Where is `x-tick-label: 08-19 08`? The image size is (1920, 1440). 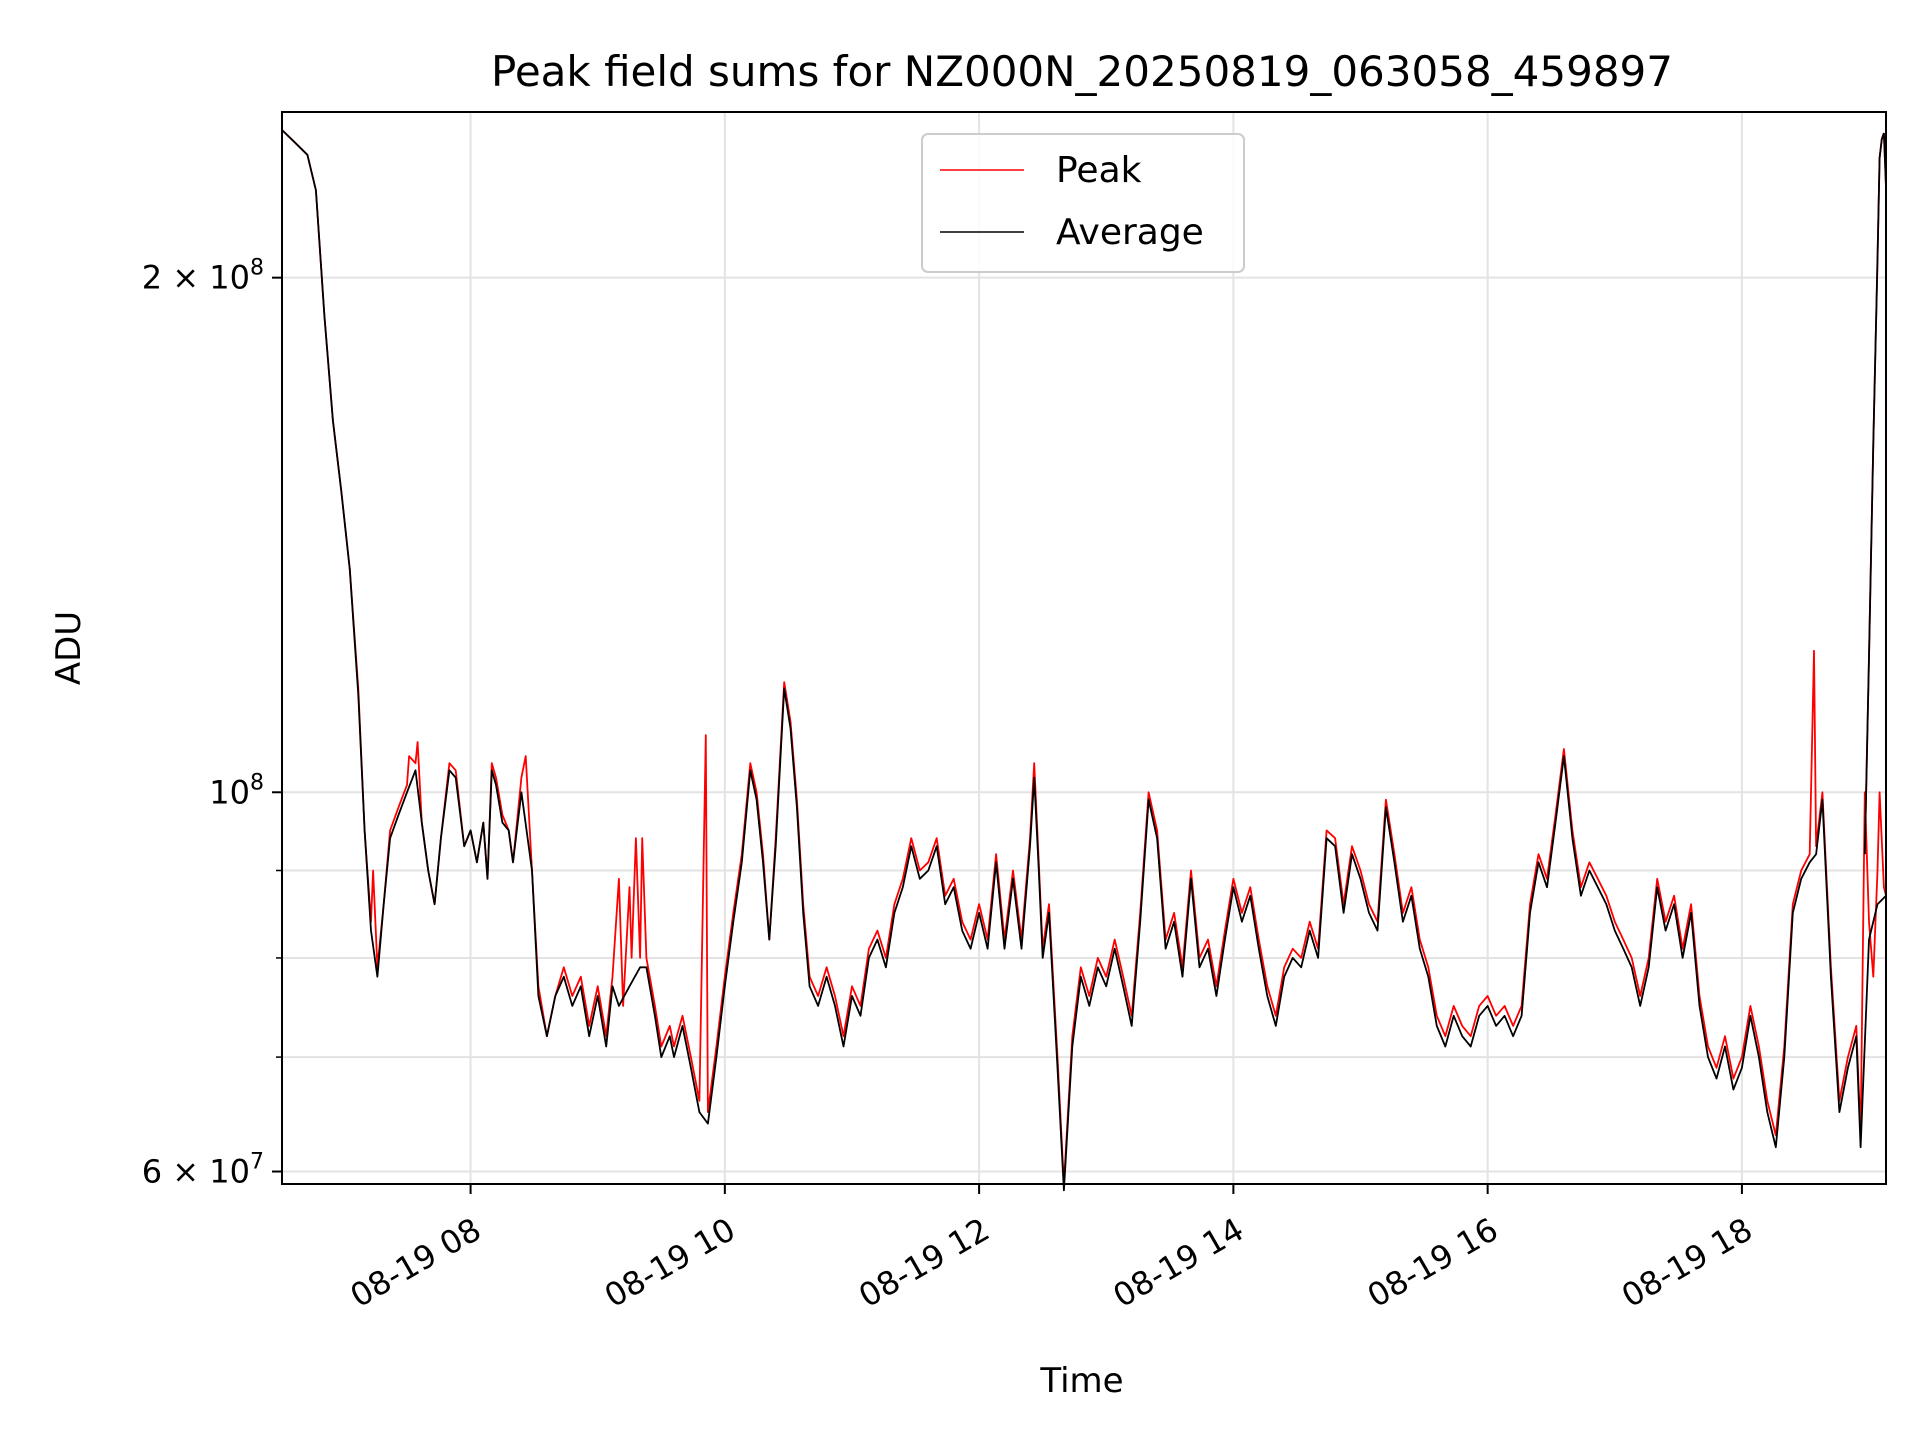 x-tick-label: 08-19 08 is located at coordinates (416, 1262).